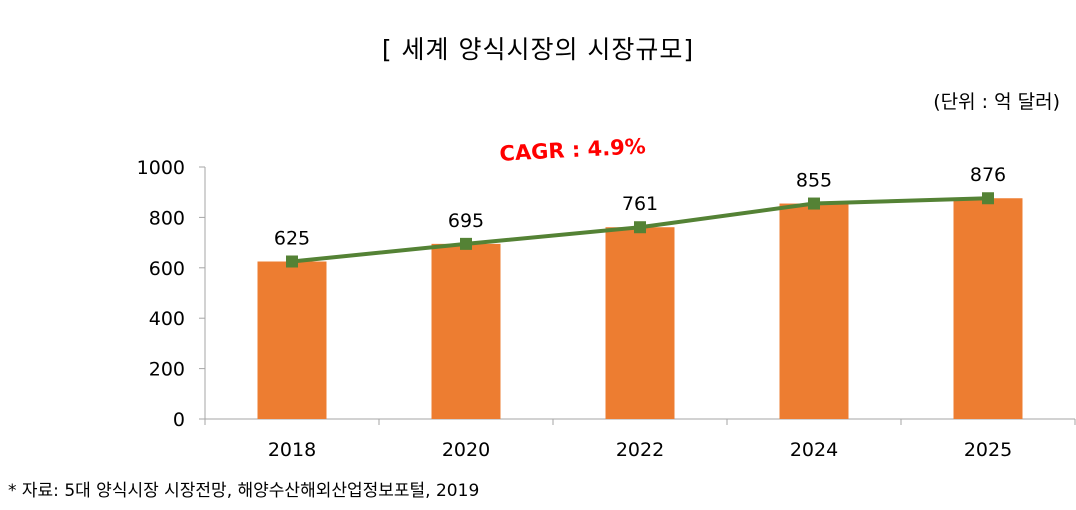  Describe the element at coordinates (996, 102) in the screenshot. I see `unit-label: (단위 : 억 달러)` at that location.